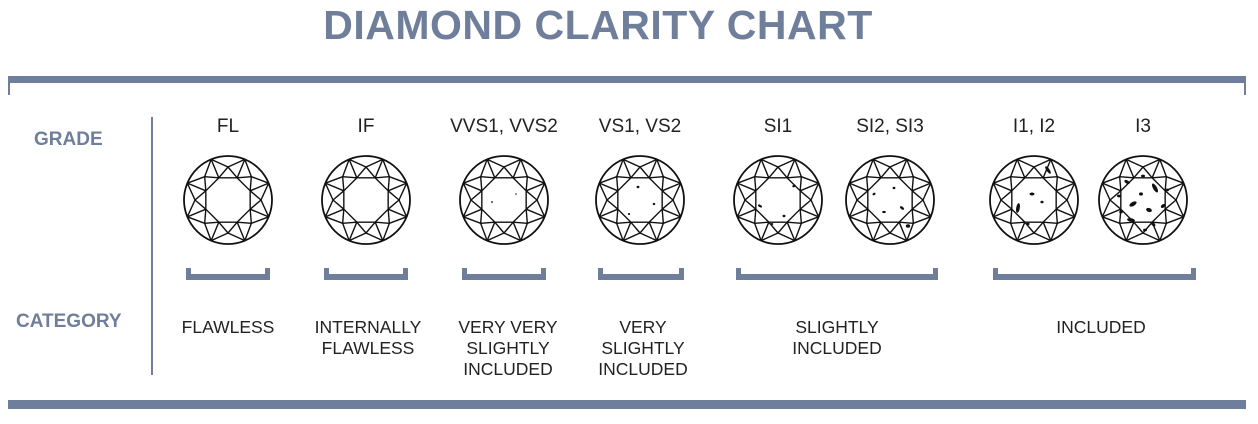 Image resolution: width=1258 pixels, height=424 pixels. What do you see at coordinates (778, 126) in the screenshot?
I see `grade-si1: SI1` at bounding box center [778, 126].